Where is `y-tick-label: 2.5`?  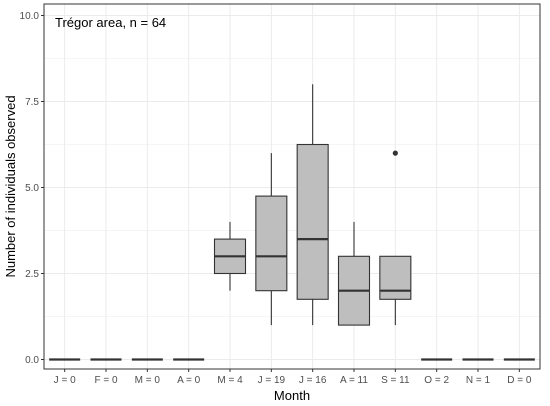 y-tick-label: 2.5 is located at coordinates (32, 274).